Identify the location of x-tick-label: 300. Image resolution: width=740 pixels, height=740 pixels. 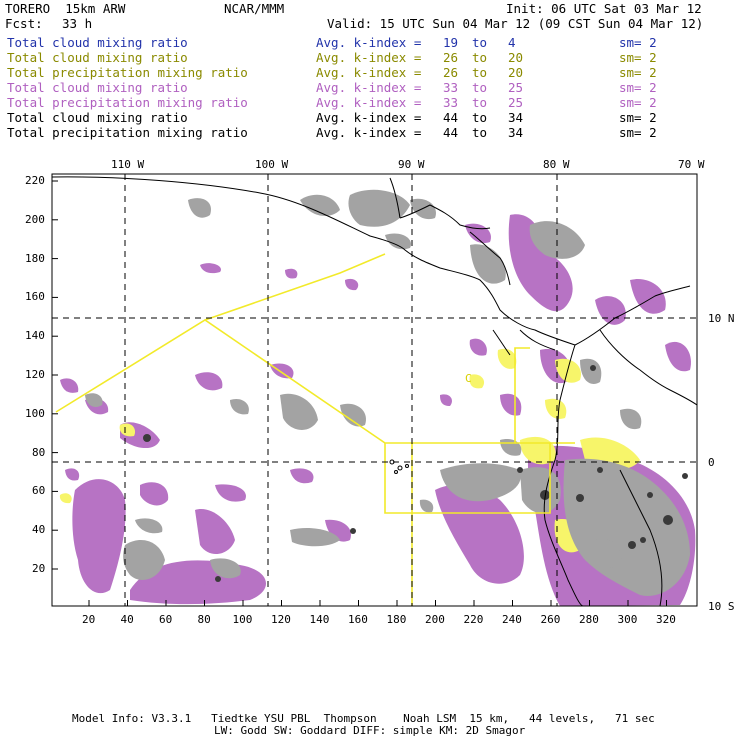
(627, 619).